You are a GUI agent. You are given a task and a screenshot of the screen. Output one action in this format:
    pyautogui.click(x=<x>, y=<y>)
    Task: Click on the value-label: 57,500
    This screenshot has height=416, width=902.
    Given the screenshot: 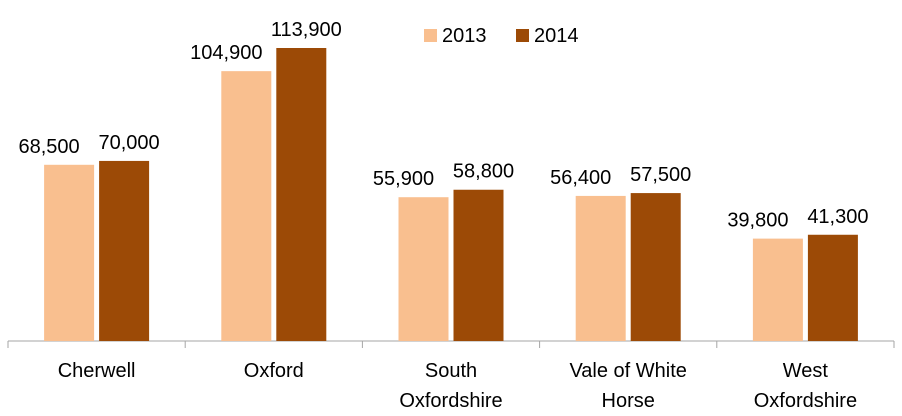 What is the action you would take?
    pyautogui.click(x=660, y=175)
    